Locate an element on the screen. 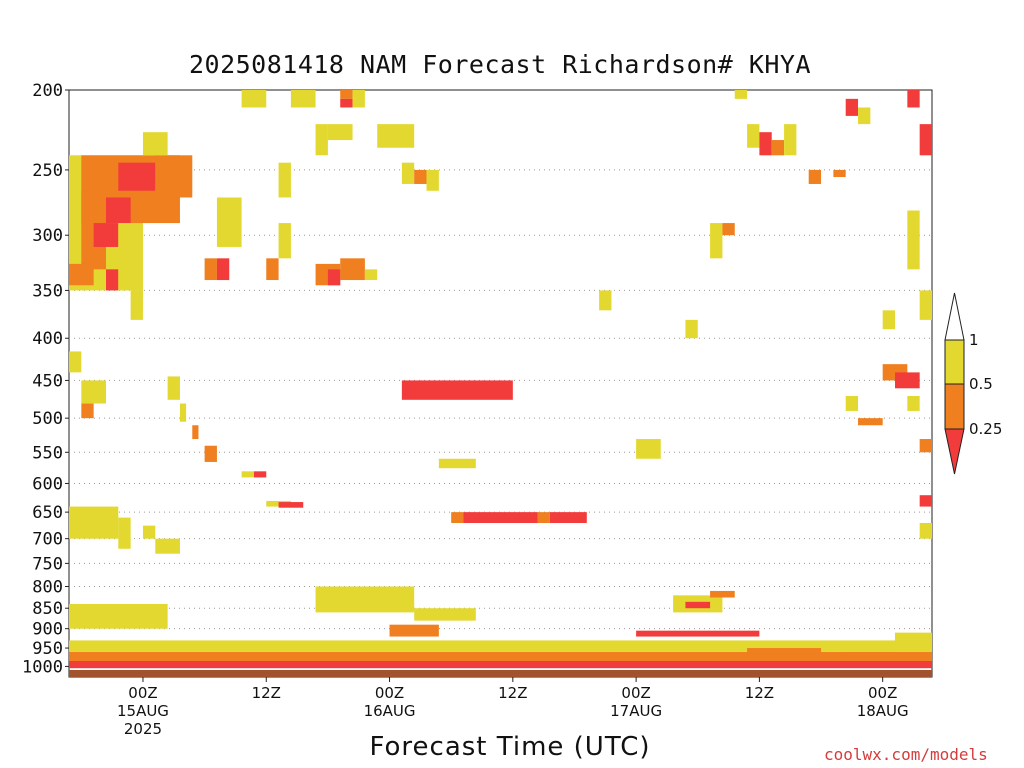 The image size is (1024, 768). y-tick-label: 1000 is located at coordinates (42, 667).